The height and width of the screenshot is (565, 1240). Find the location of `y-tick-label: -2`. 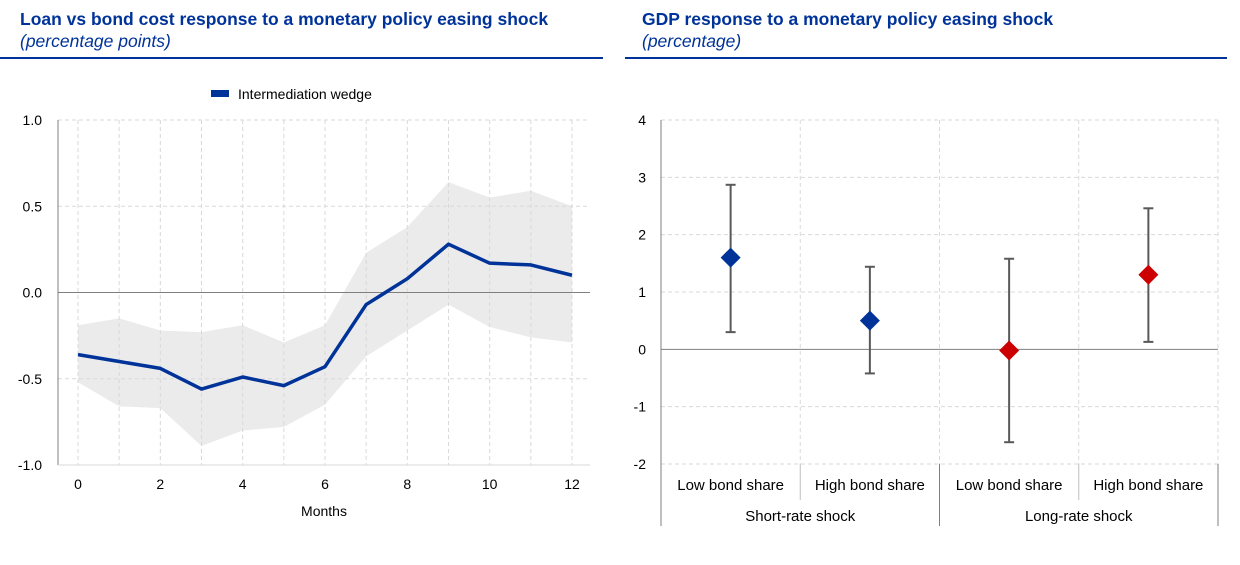

y-tick-label: -2 is located at coordinates (640, 464).